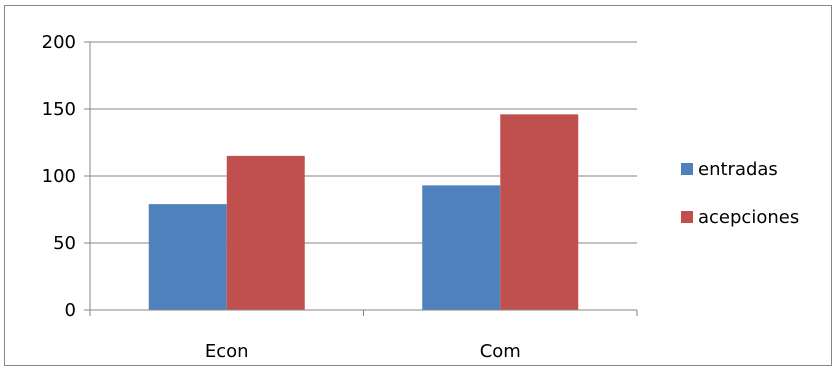 The height and width of the screenshot is (372, 838). Describe the element at coordinates (748, 217) in the screenshot. I see `legend-label: acepciones` at that location.